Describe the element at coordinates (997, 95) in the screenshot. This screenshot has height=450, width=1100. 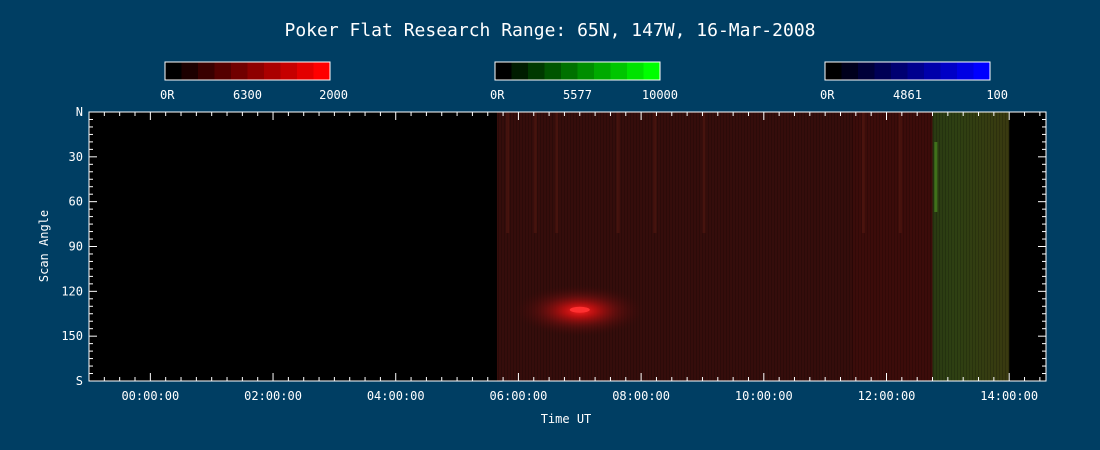
I see `colorbar-max-label: 100` at that location.